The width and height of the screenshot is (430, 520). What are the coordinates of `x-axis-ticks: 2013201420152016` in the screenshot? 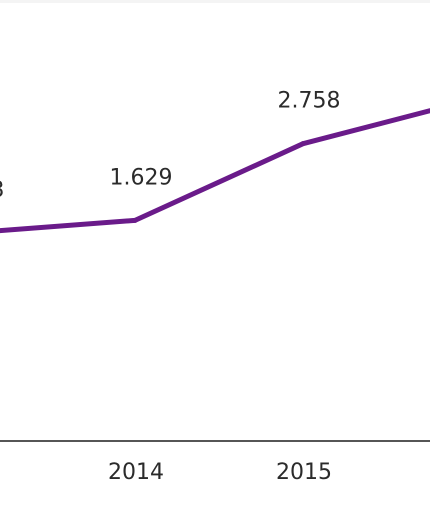 It's located at (220, 472).